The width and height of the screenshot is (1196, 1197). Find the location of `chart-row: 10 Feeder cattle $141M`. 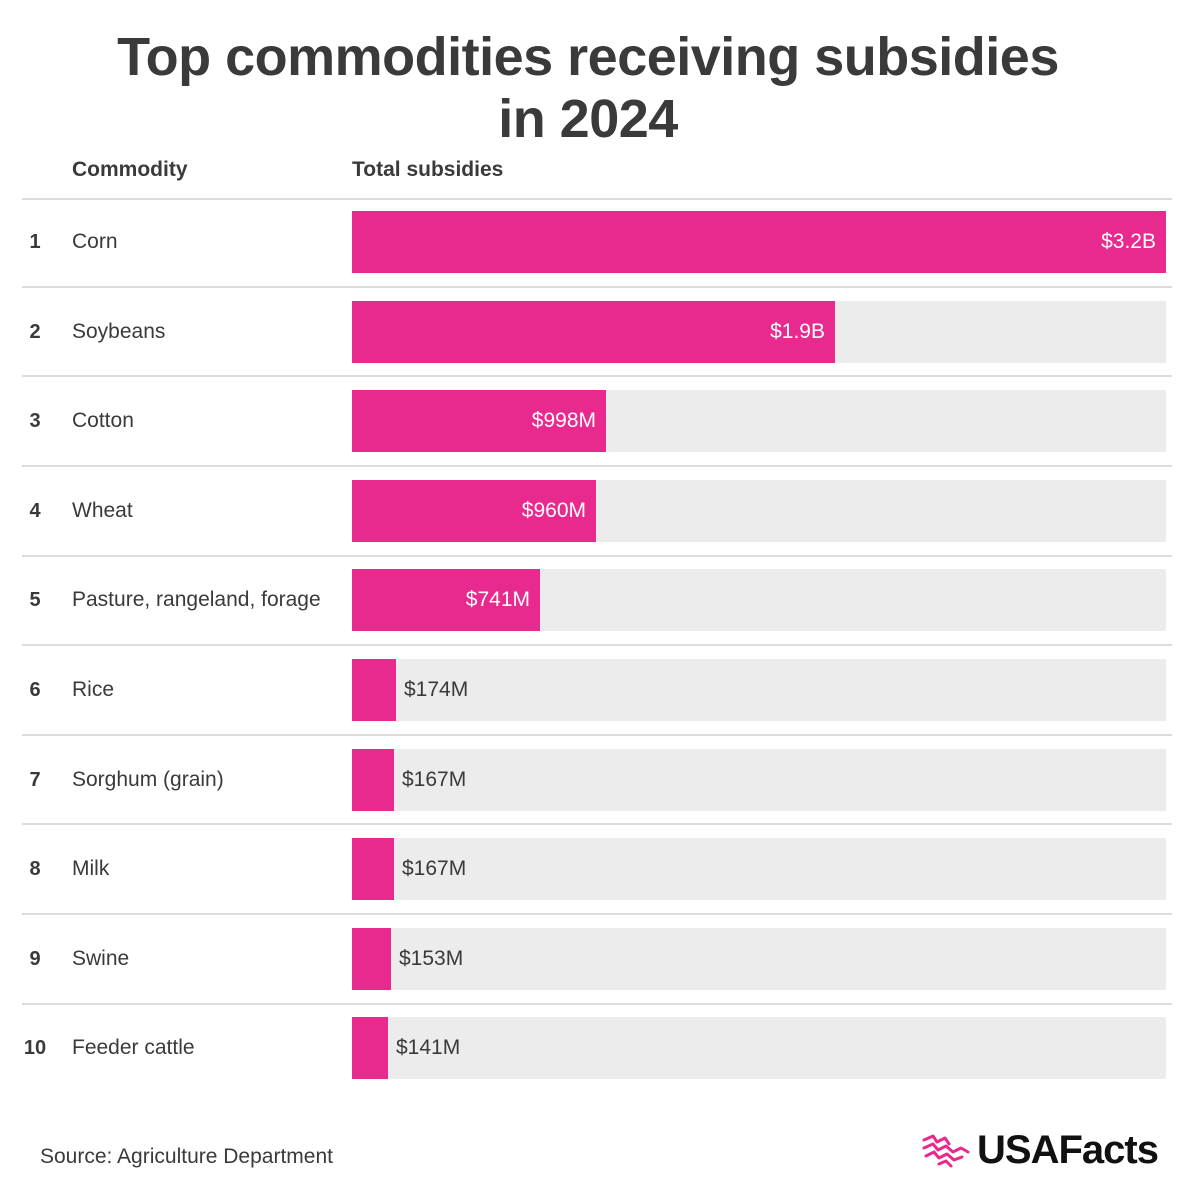

chart-row: 10 Feeder cattle $141M is located at coordinates (598, 1048).